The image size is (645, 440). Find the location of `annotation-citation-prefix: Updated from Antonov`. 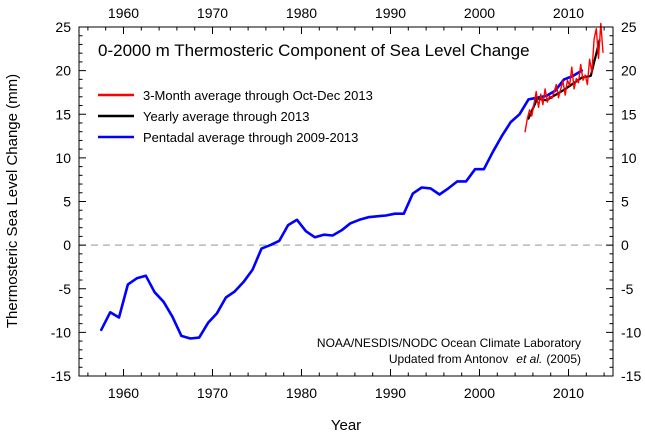

annotation-citation-prefix: Updated from Antonov is located at coordinates (448, 359).